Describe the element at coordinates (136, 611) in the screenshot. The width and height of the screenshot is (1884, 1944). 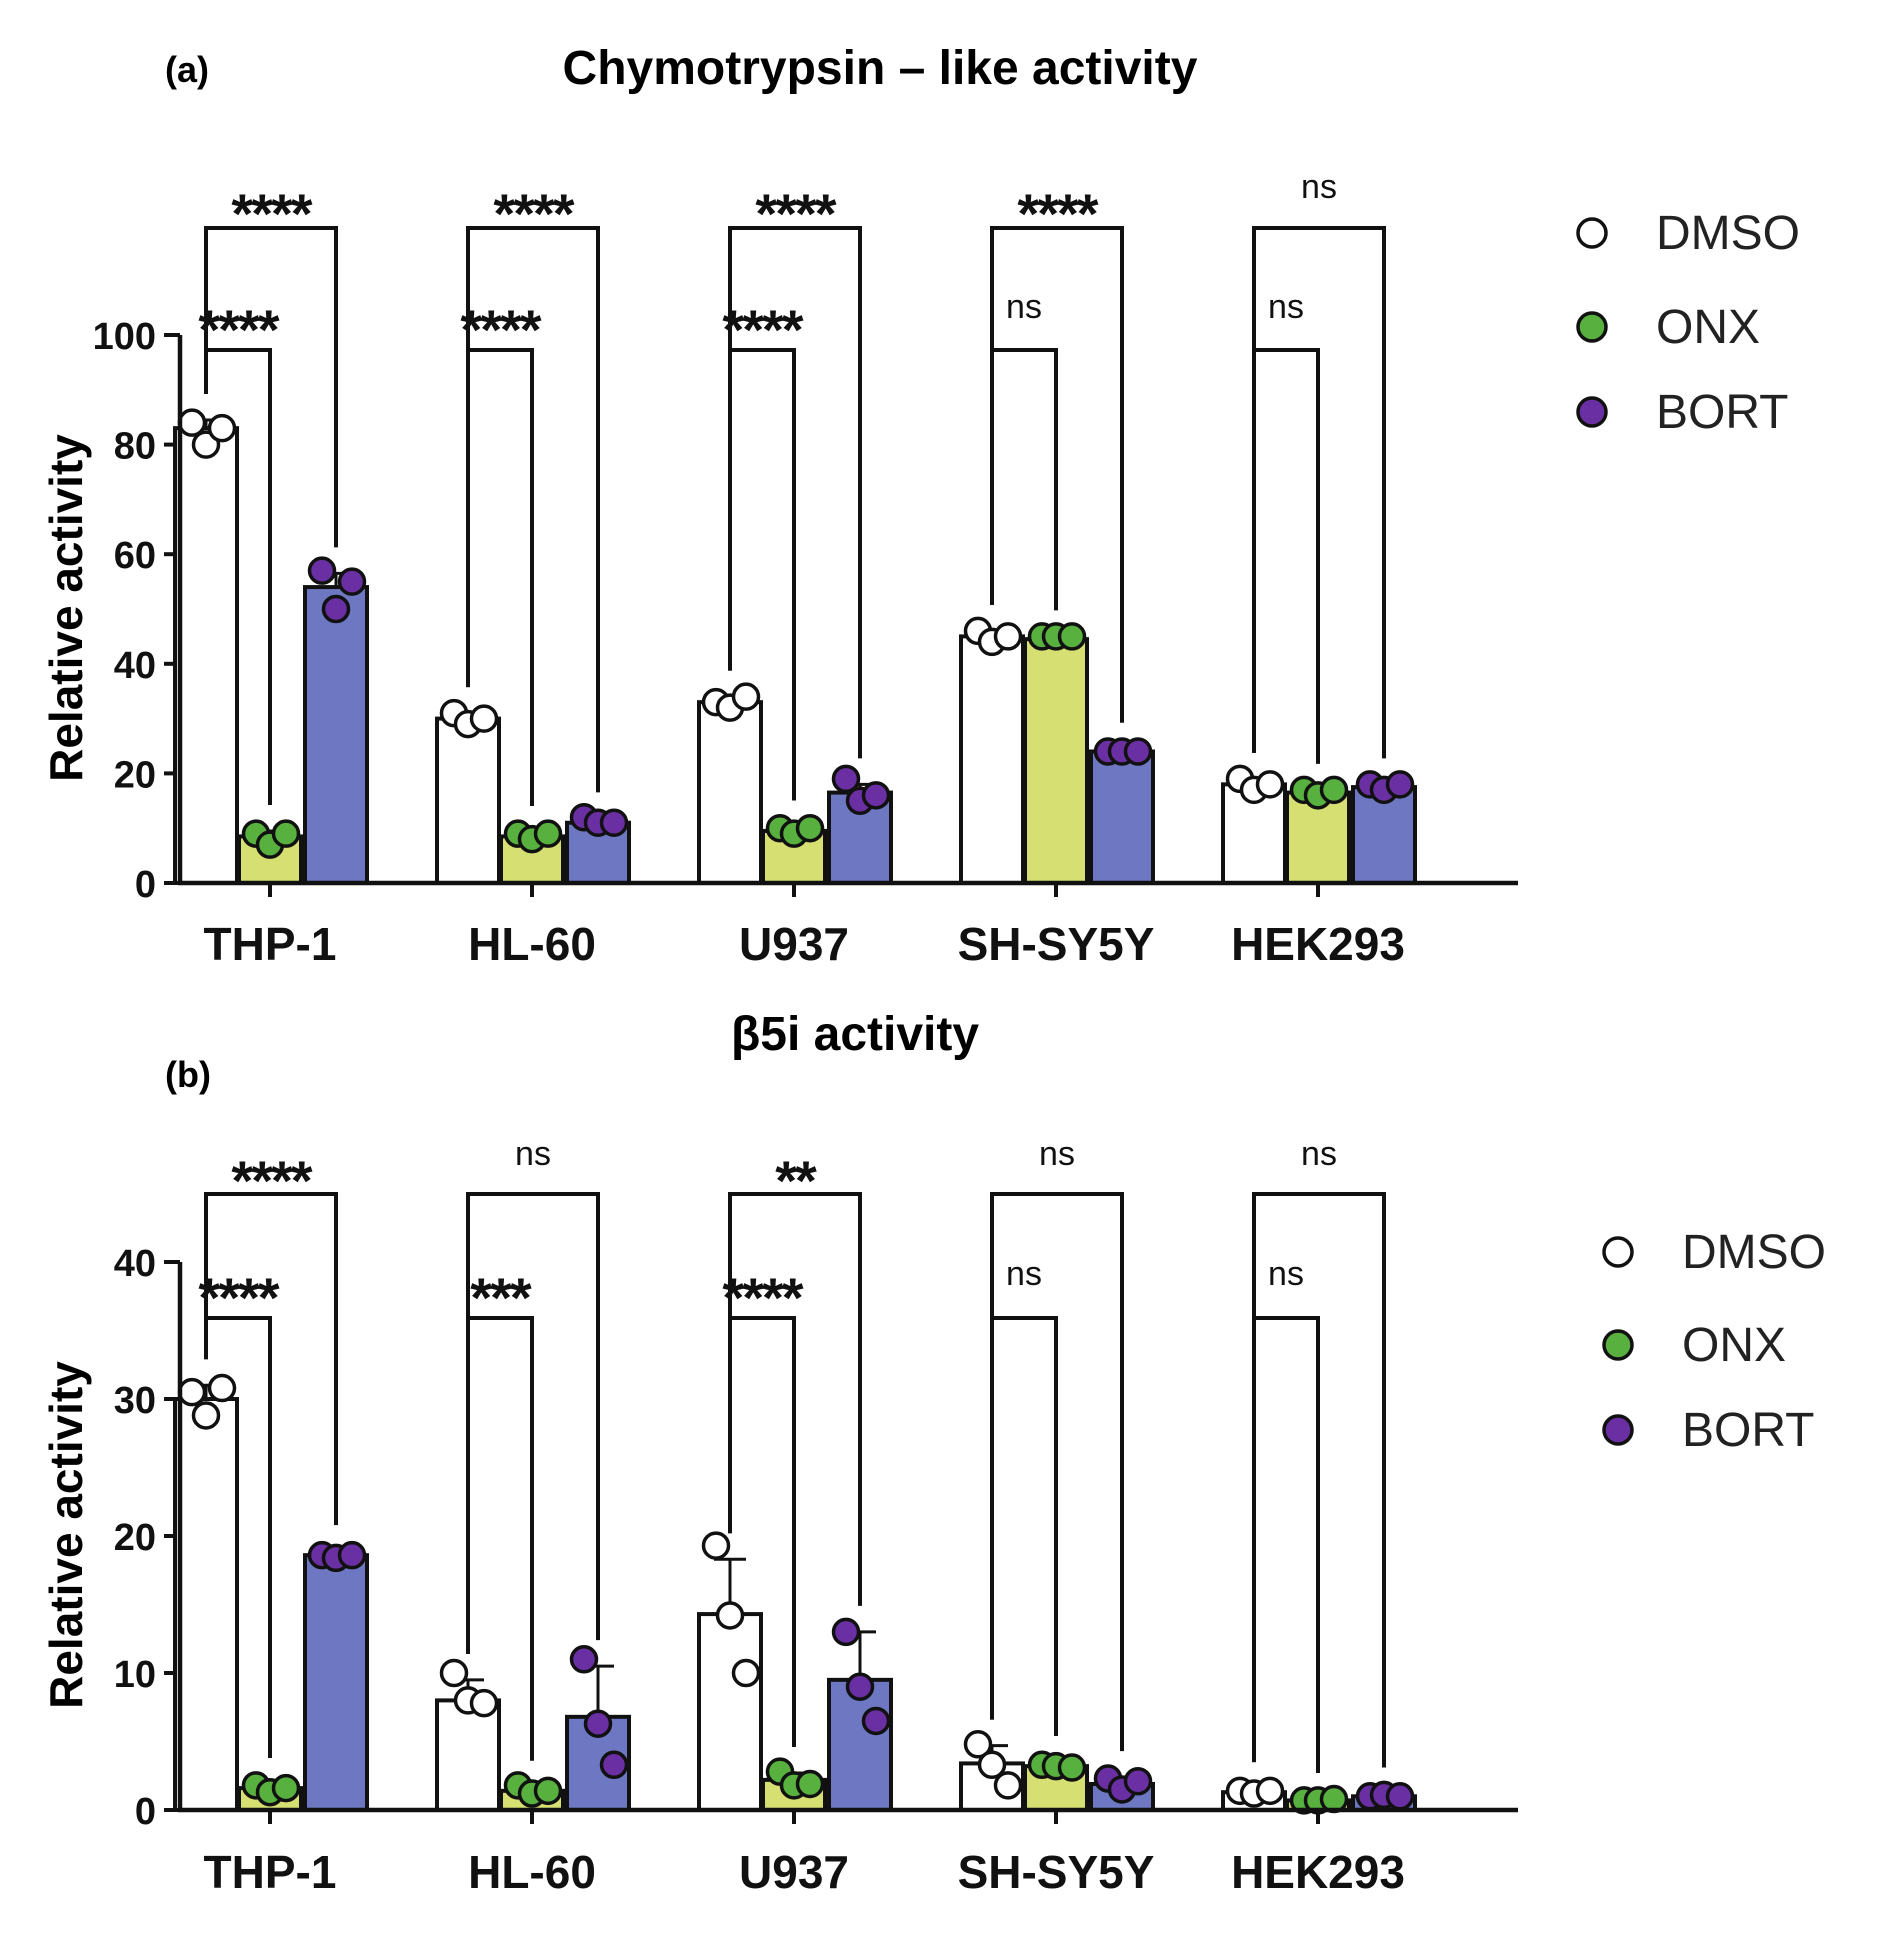
I see `panel-a-y-ticks: 0 20 40 60 80 100` at that location.